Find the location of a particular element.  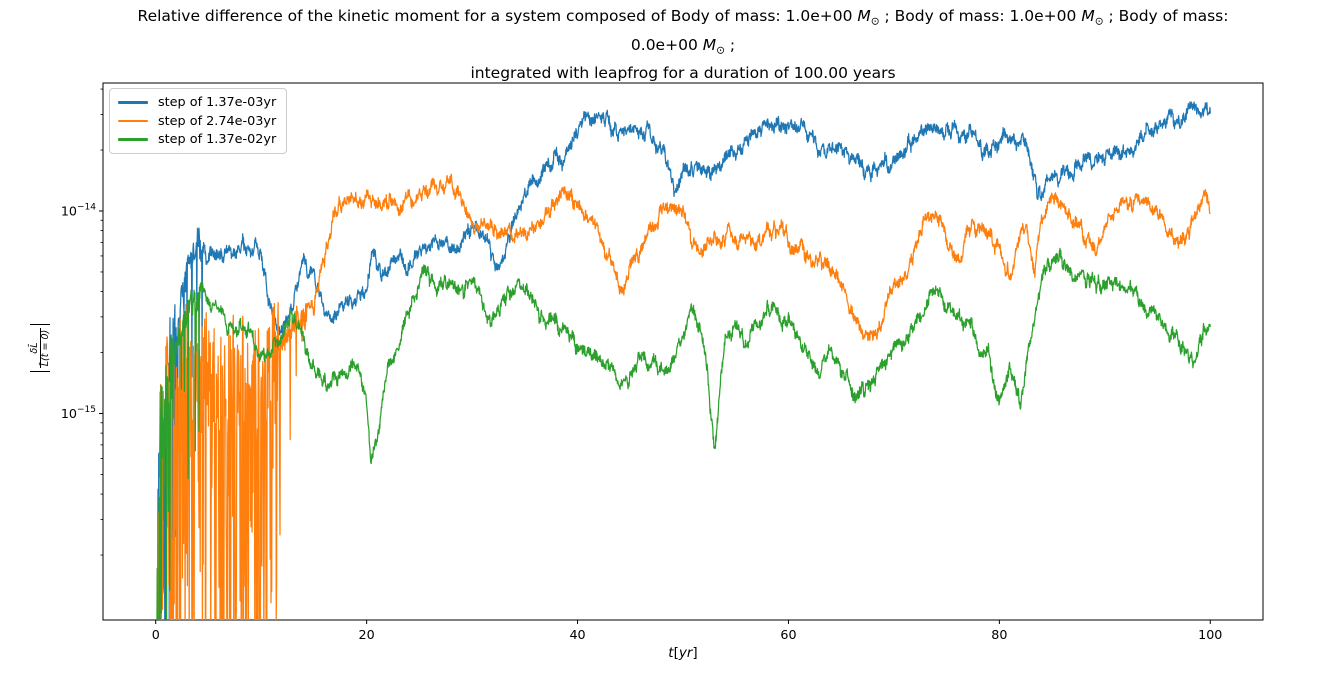

legend-item-1: step of 2.74e-03yr is located at coordinates (198, 121).